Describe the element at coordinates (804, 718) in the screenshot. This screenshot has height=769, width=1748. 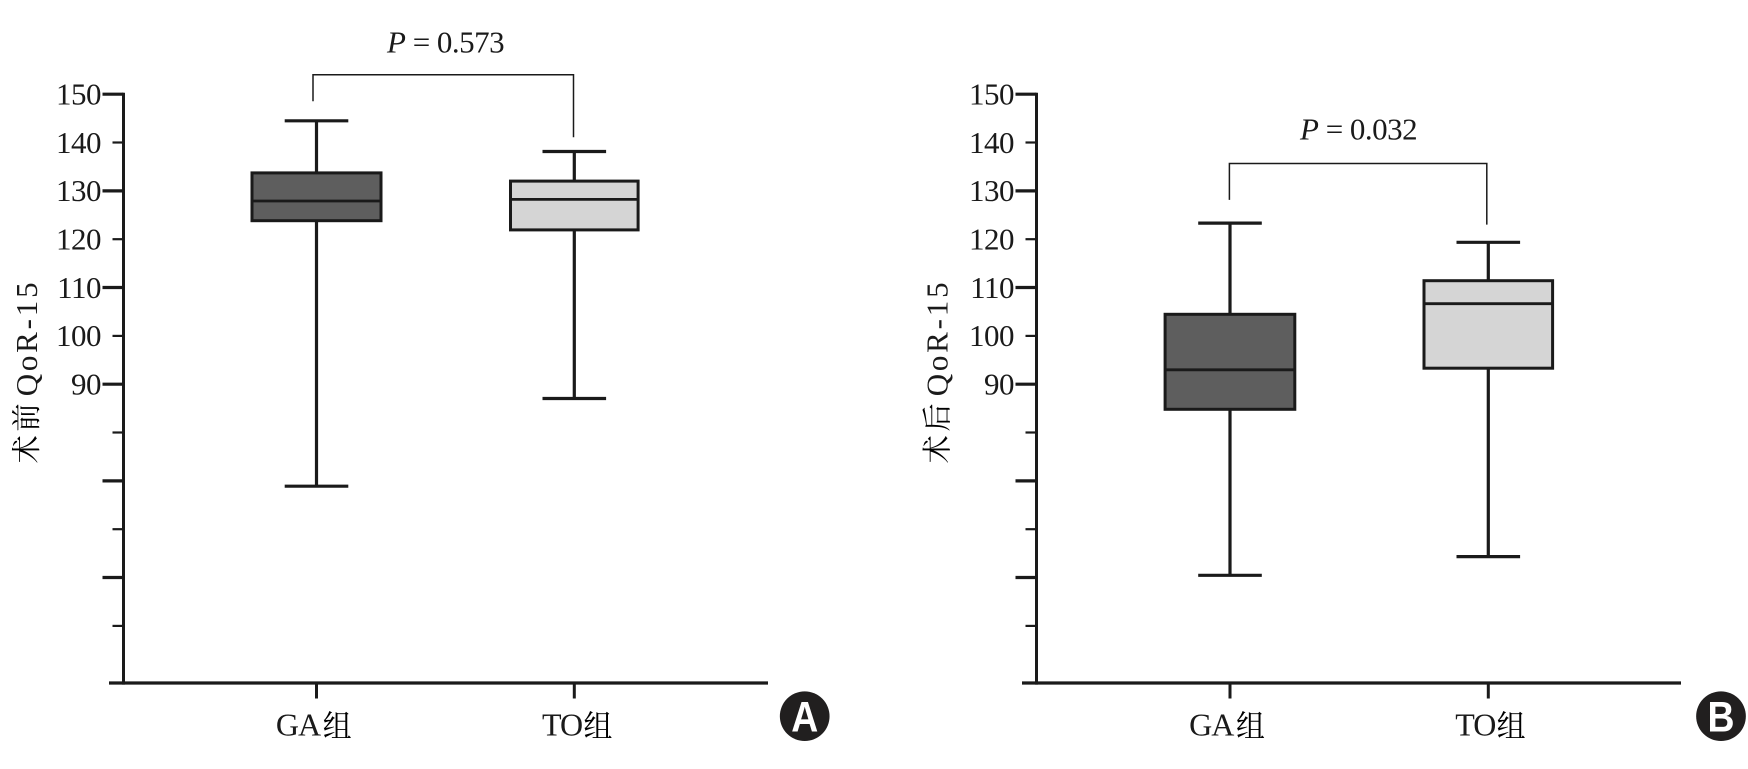
I see `svg-text: A` at that location.